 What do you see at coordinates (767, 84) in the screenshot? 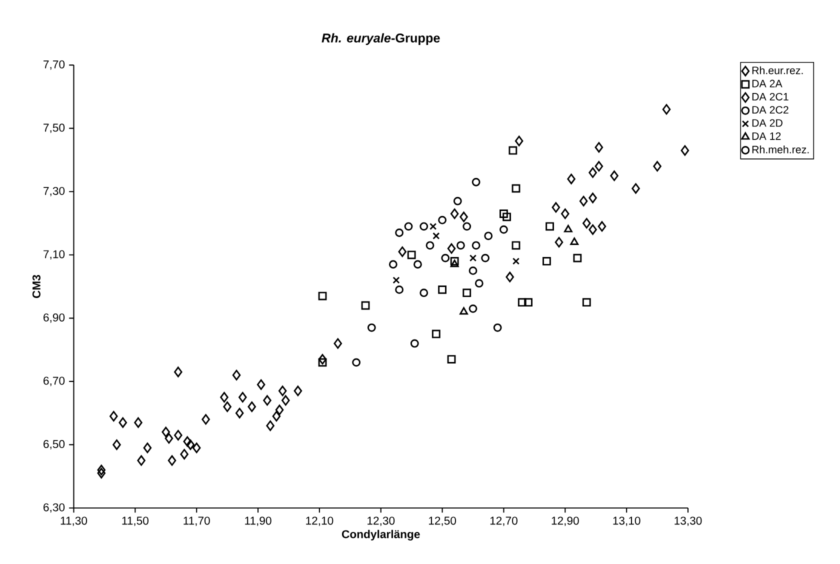
I see `legend-label: DA 2A` at bounding box center [767, 84].